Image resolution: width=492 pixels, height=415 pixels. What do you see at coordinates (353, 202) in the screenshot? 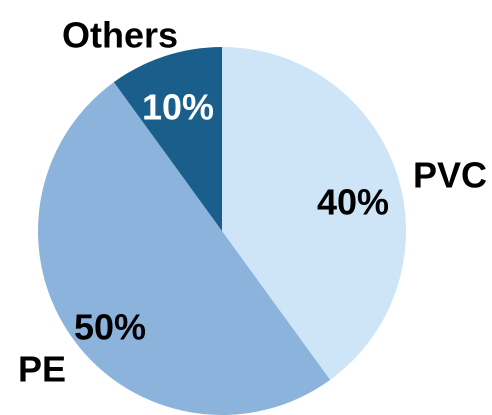
I see `pie-value-label-pvc: 40%` at bounding box center [353, 202].